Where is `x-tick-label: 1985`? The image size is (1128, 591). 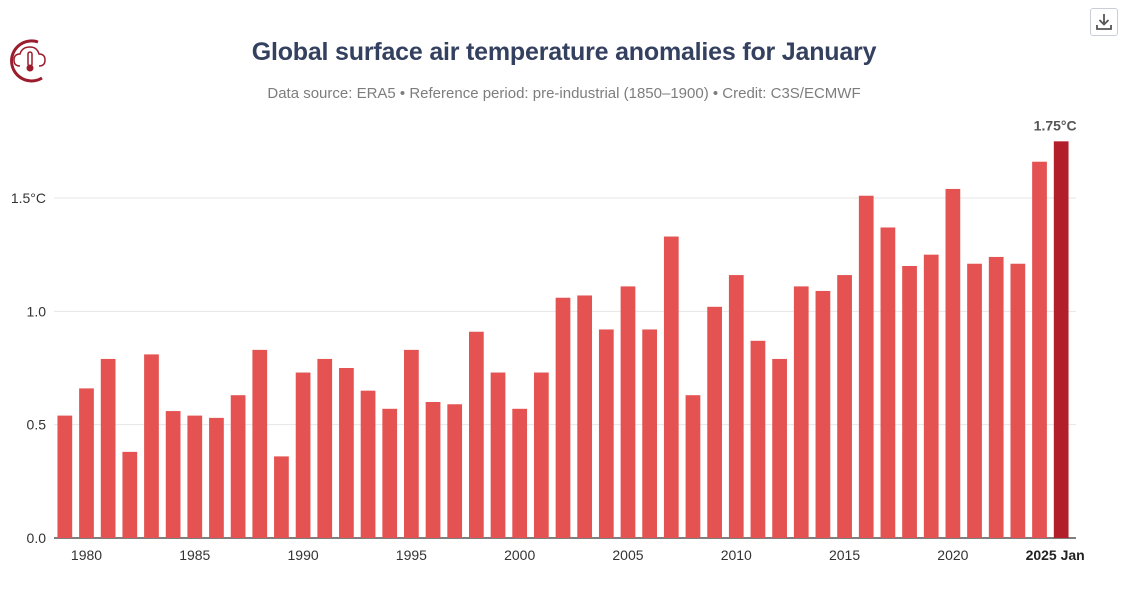 x-tick-label: 1985 is located at coordinates (194, 555).